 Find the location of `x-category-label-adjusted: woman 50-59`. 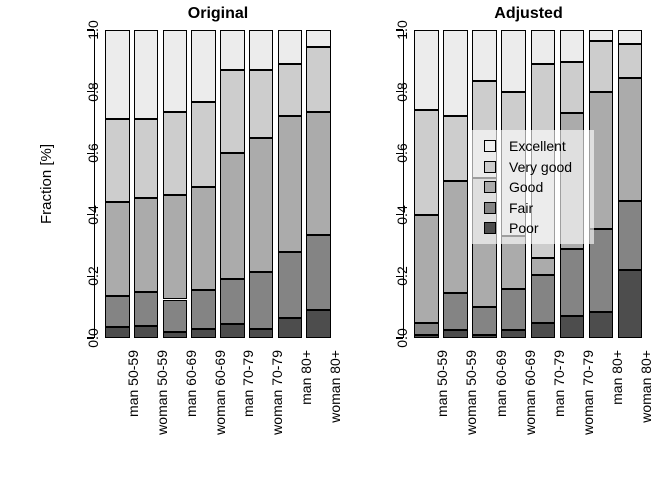

x-category-label-adjusted: woman 50-59 is located at coordinates (471, 392).